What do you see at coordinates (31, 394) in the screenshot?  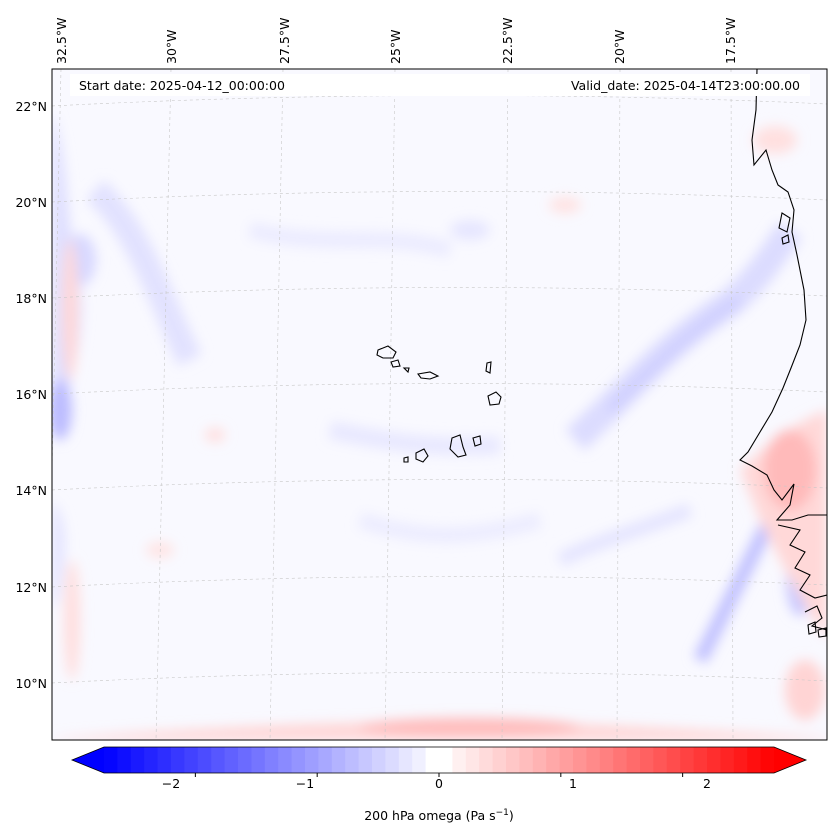 I see `lat-label-16n: 16°N` at bounding box center [31, 394].